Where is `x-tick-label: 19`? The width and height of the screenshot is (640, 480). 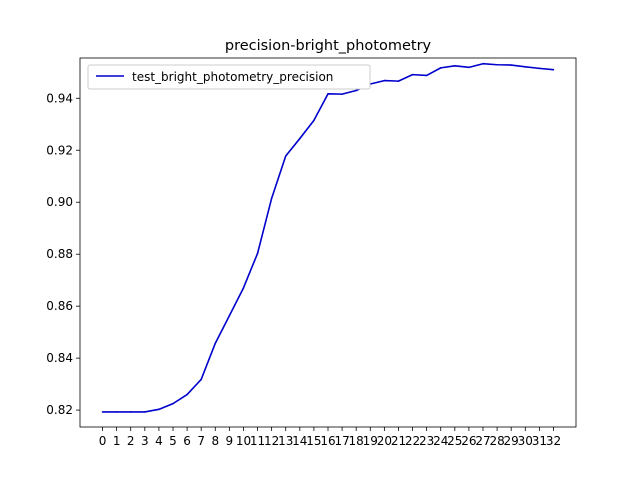
x-tick-label: 19 is located at coordinates (370, 441).